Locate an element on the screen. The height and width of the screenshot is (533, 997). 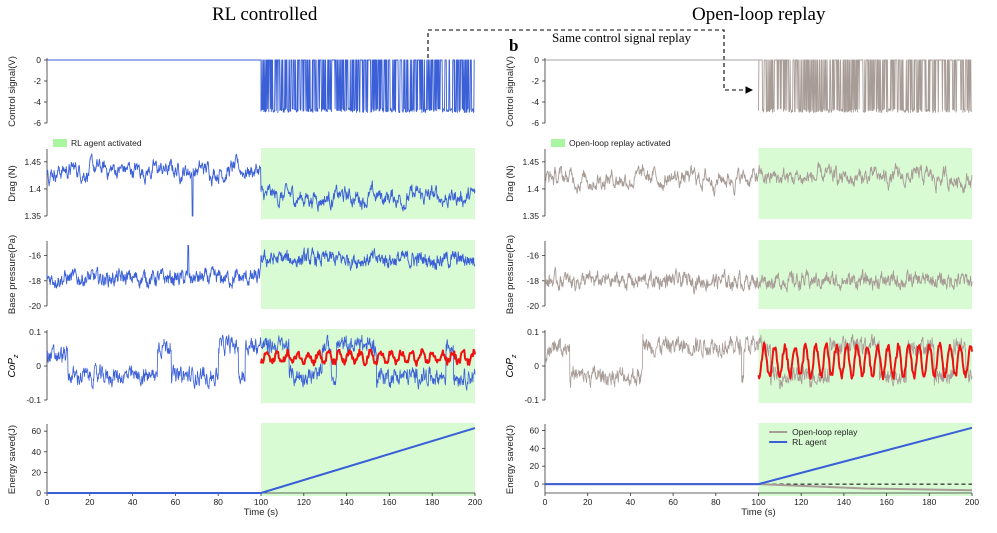
right-panel-4-y-tick-label: 0 is located at coordinates (536, 366).